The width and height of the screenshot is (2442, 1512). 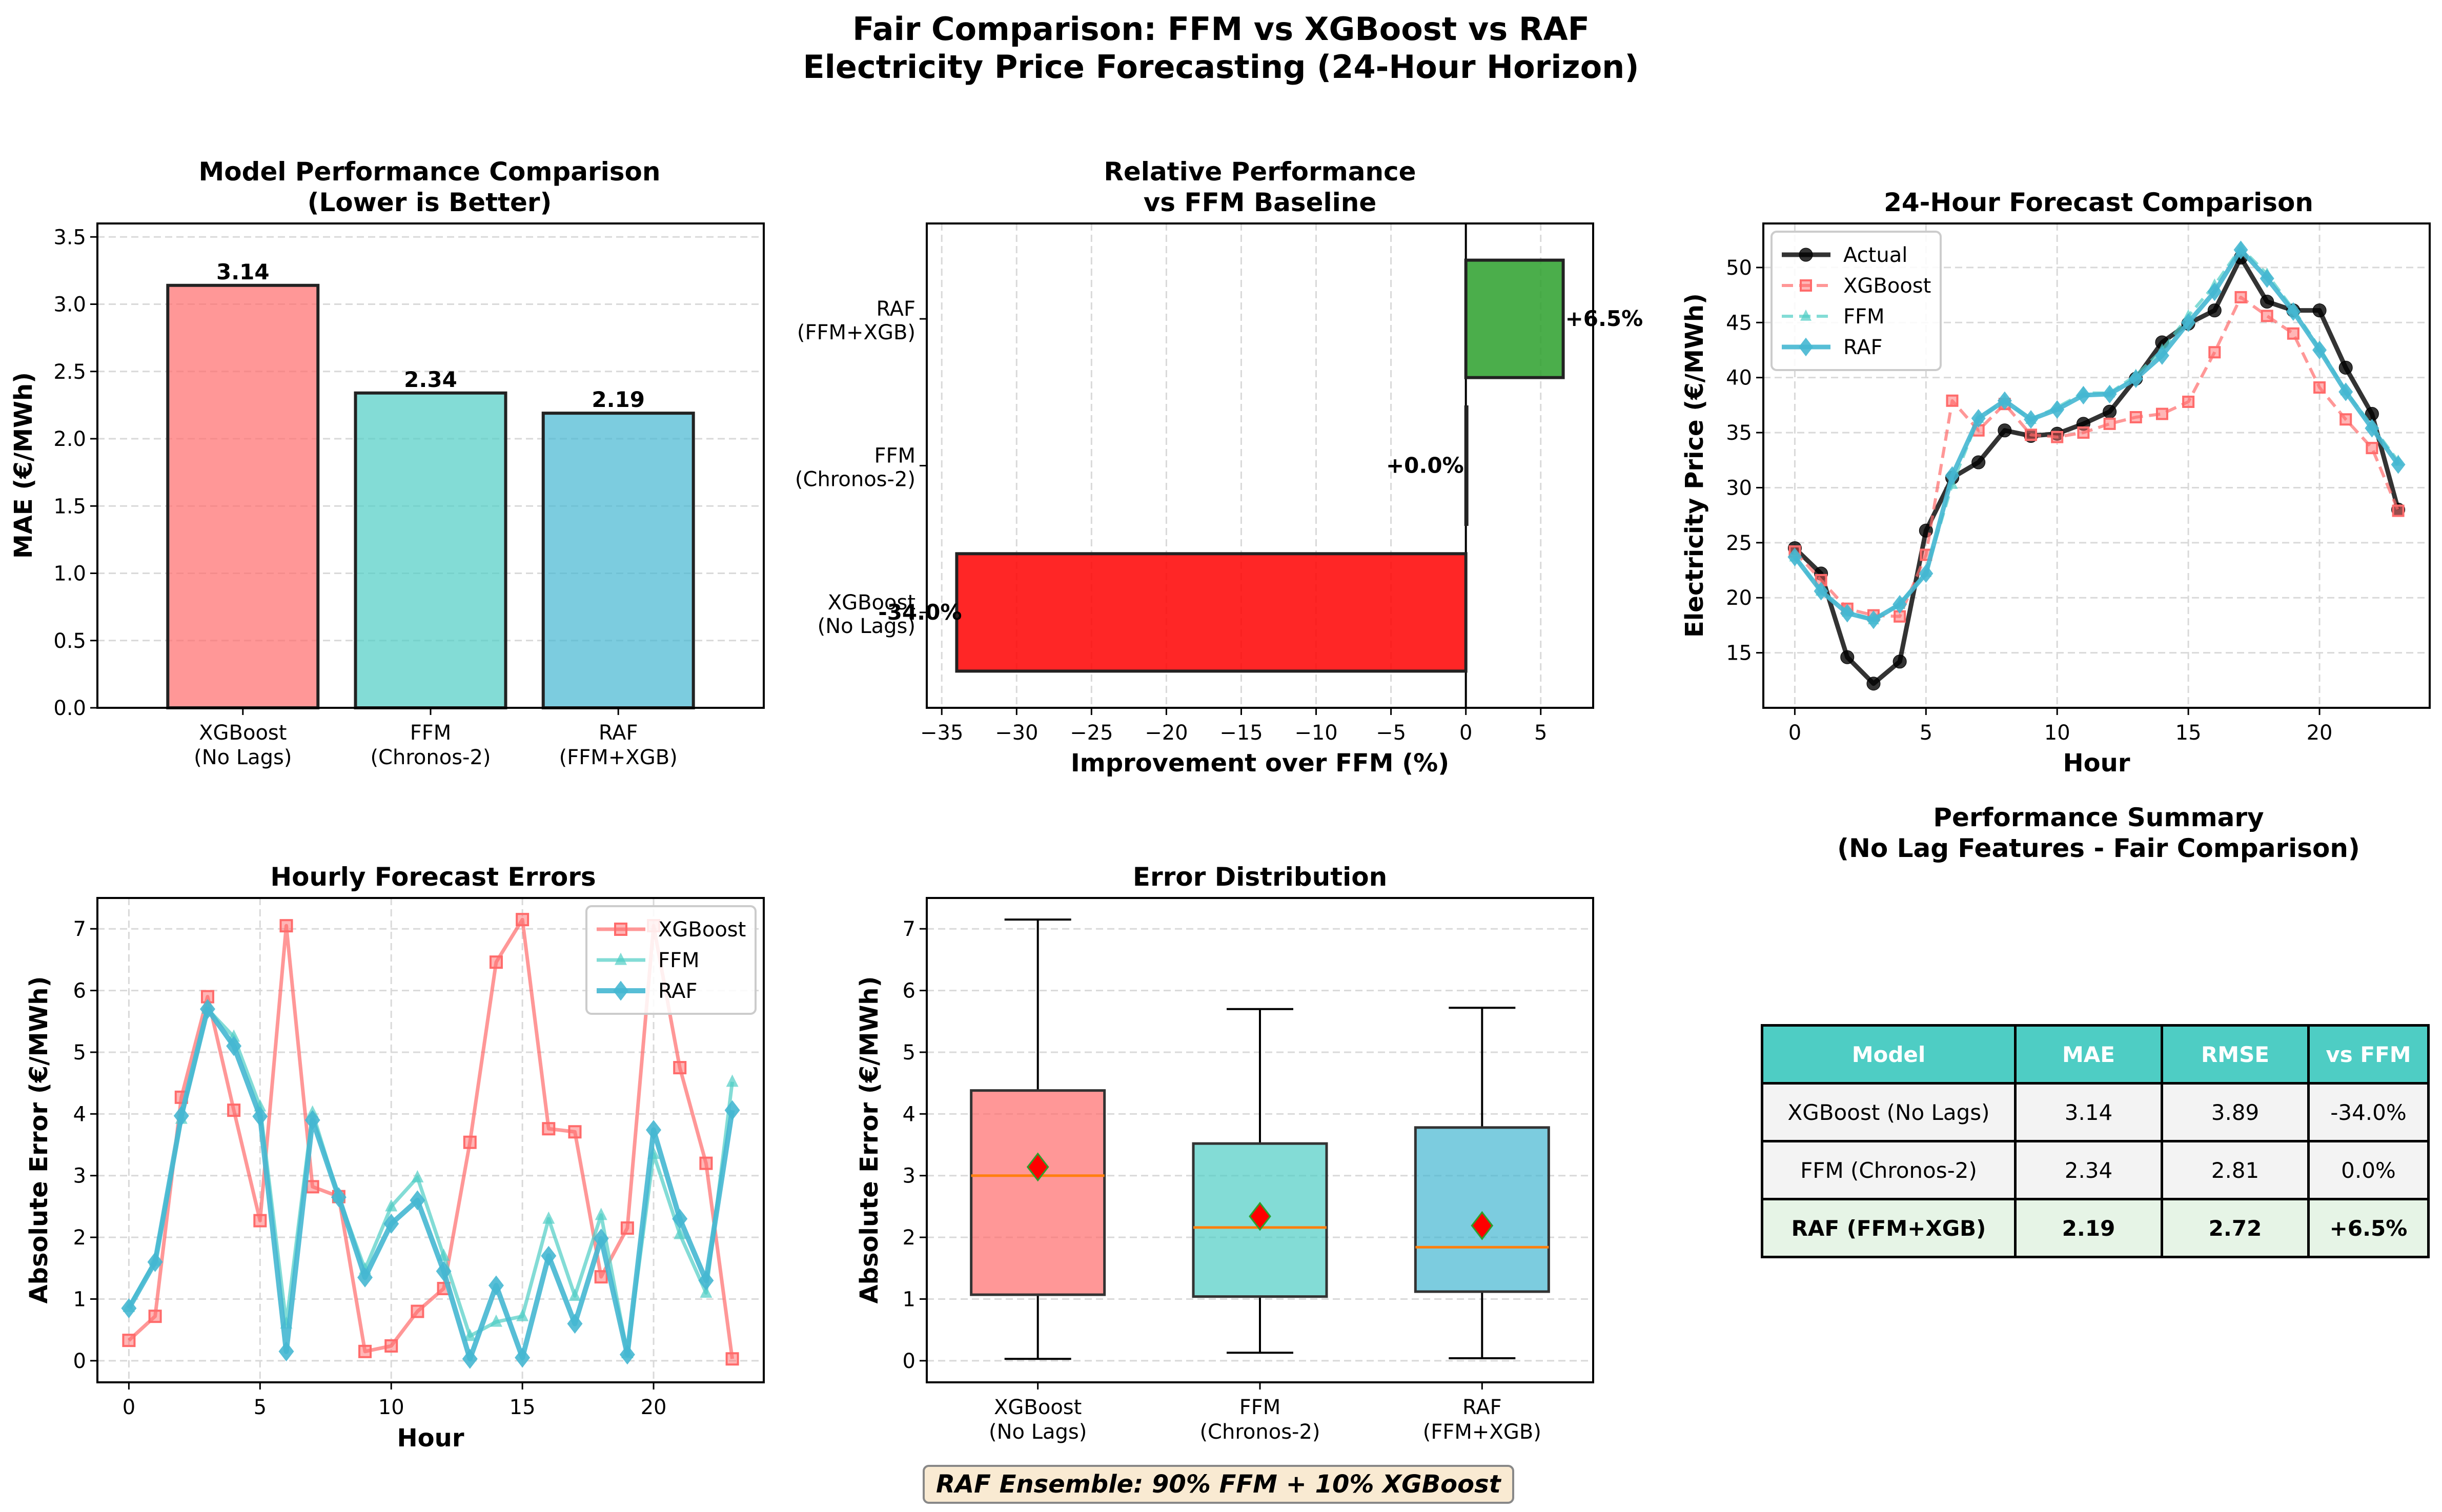 I want to click on summary-title-line2: (No Lag Features - Fair Comparison), so click(x=2098, y=848).